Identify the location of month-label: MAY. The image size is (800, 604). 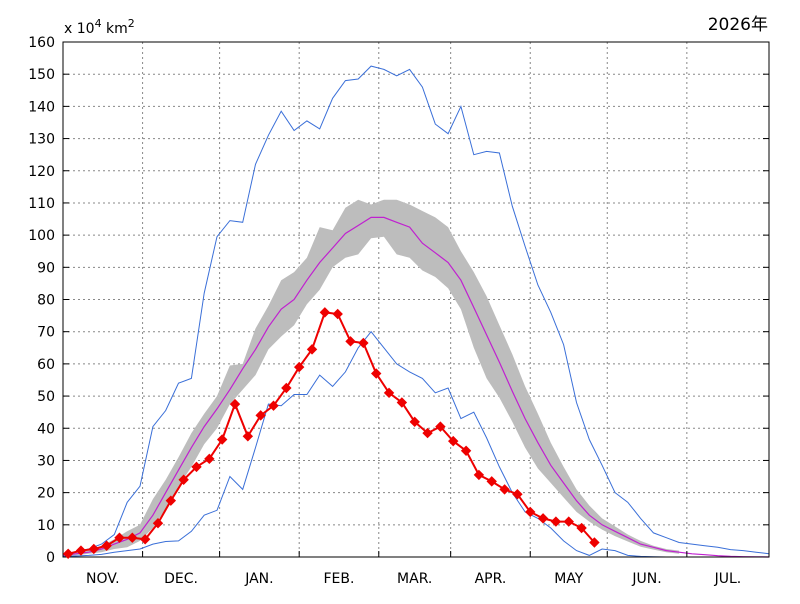
(569, 579).